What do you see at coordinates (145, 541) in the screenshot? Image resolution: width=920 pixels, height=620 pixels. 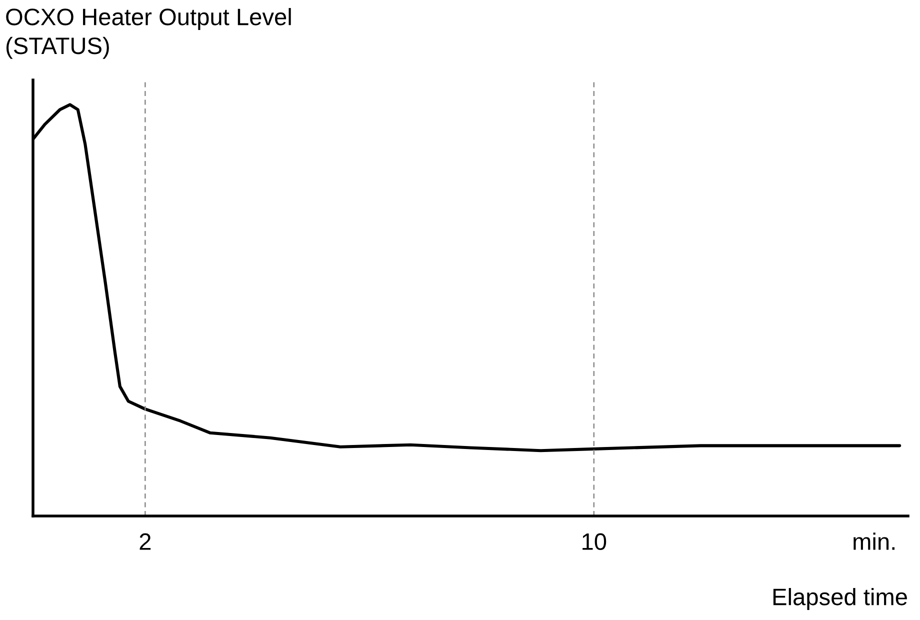 I see `x-tick-label: 2` at bounding box center [145, 541].